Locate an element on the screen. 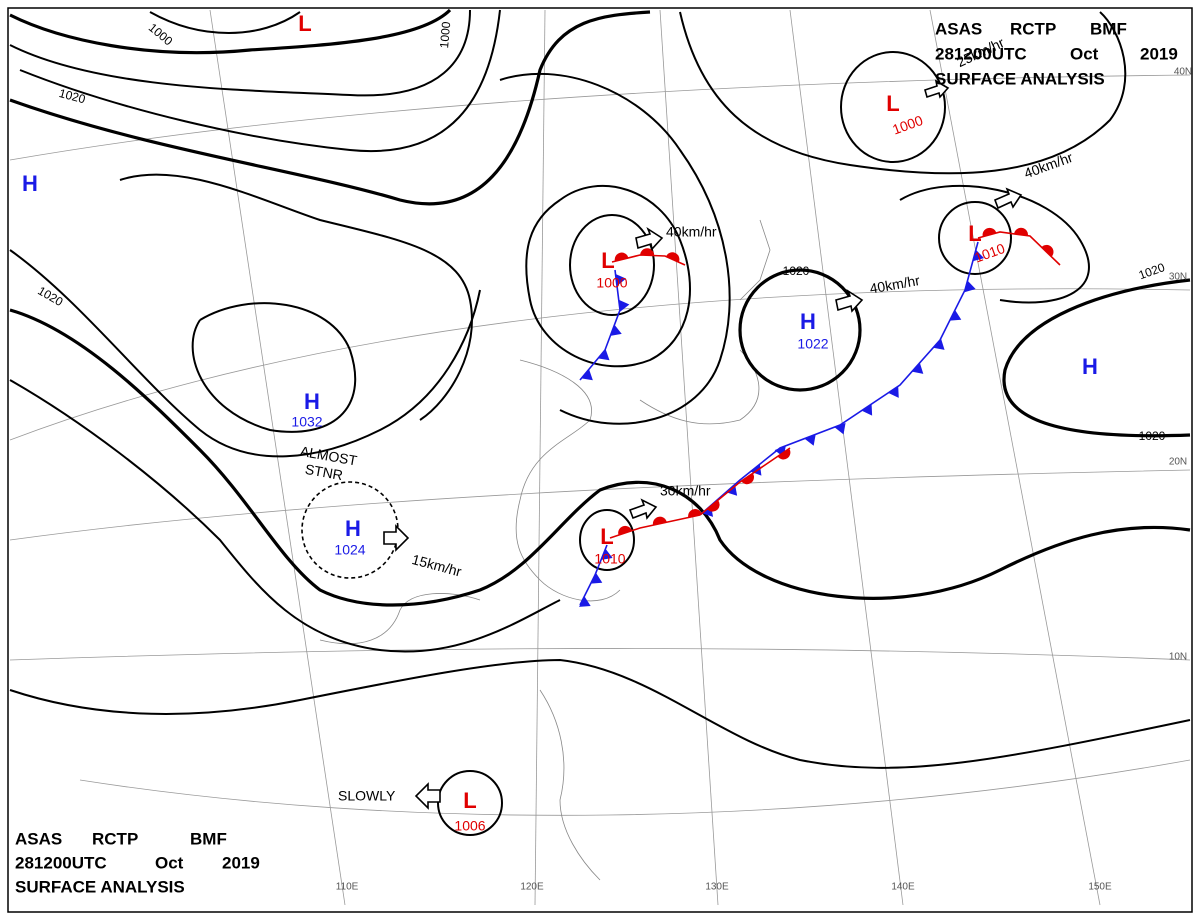 This screenshot has width=1200, height=920. center-pressure: 1000 is located at coordinates (611, 283).